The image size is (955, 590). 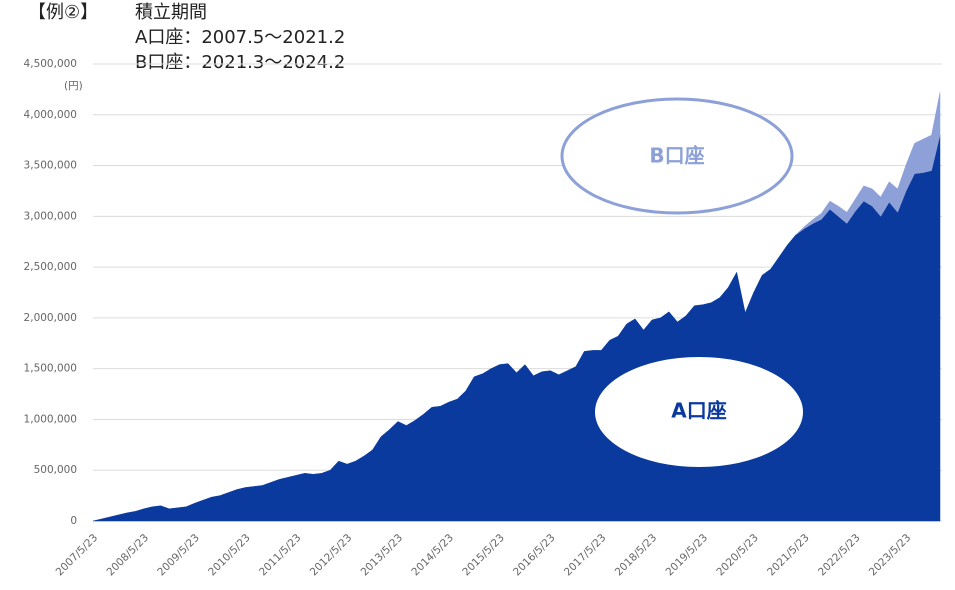 I want to click on y-tick-label: 4,000,000, so click(x=50, y=115).